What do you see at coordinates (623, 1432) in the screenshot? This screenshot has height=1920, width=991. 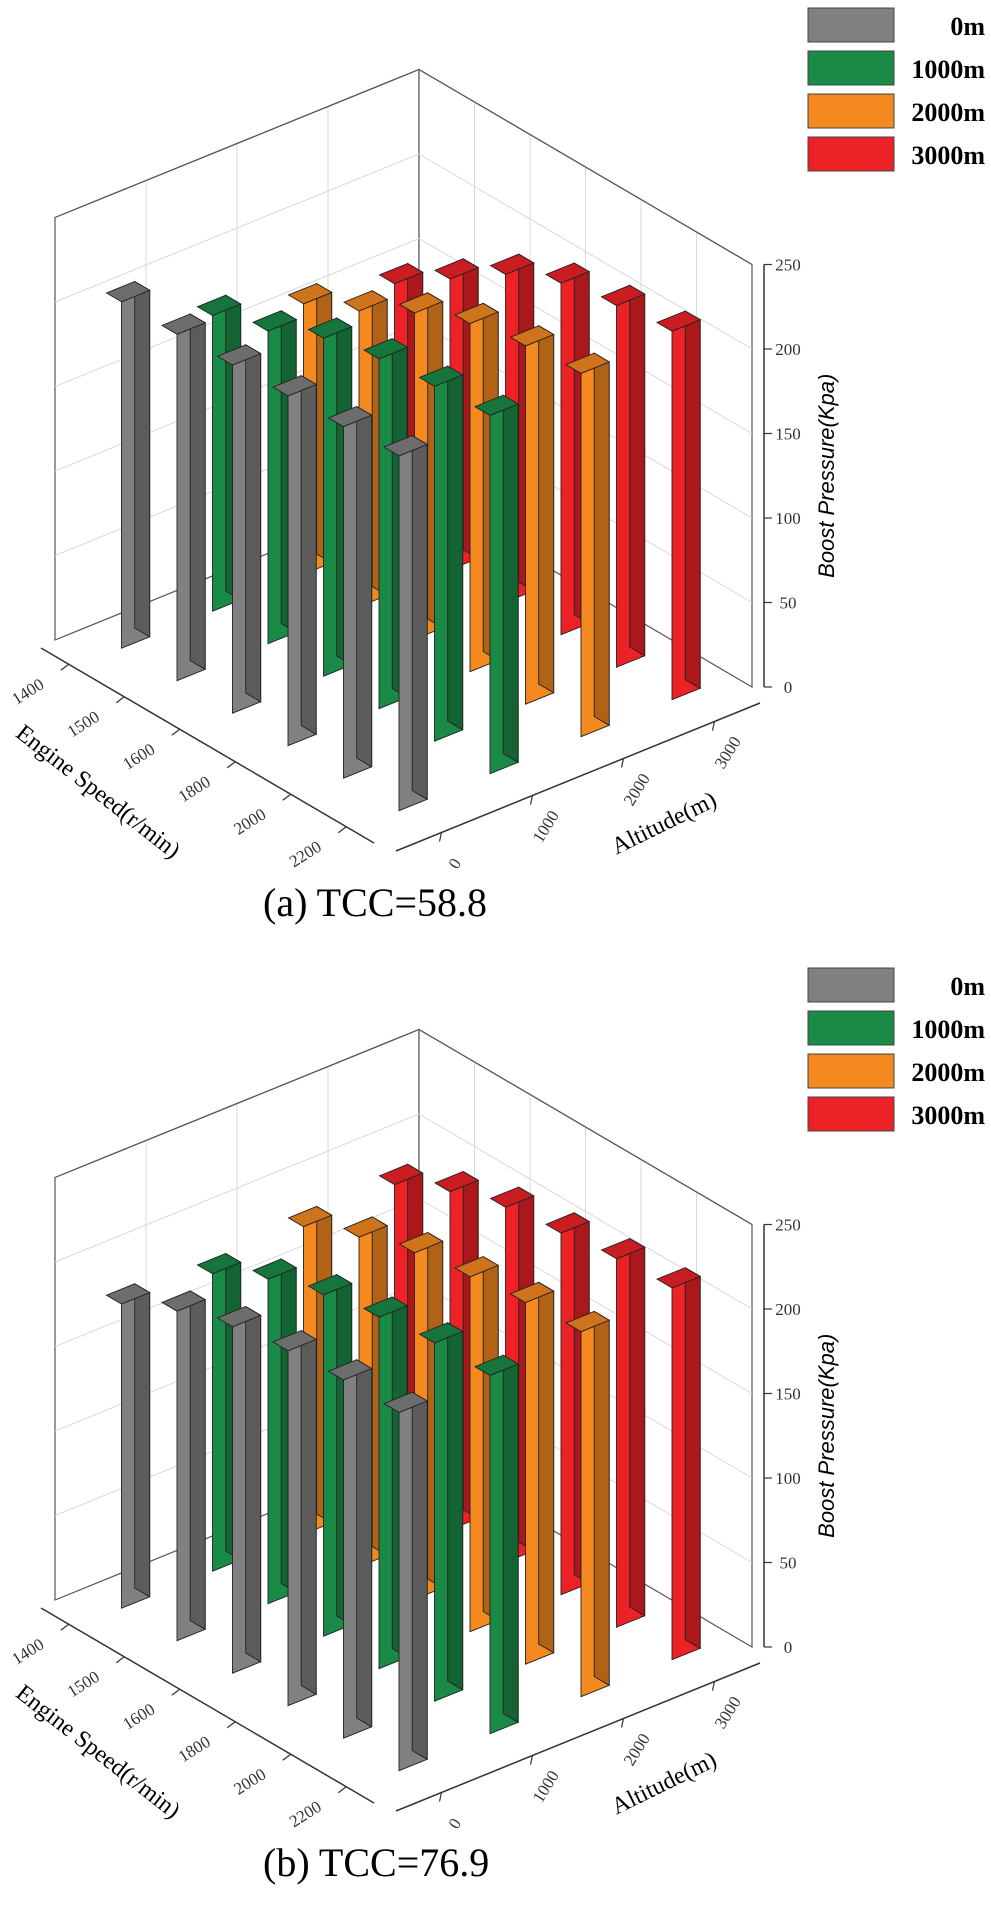 I see `bar-3000m-2000` at bounding box center [623, 1432].